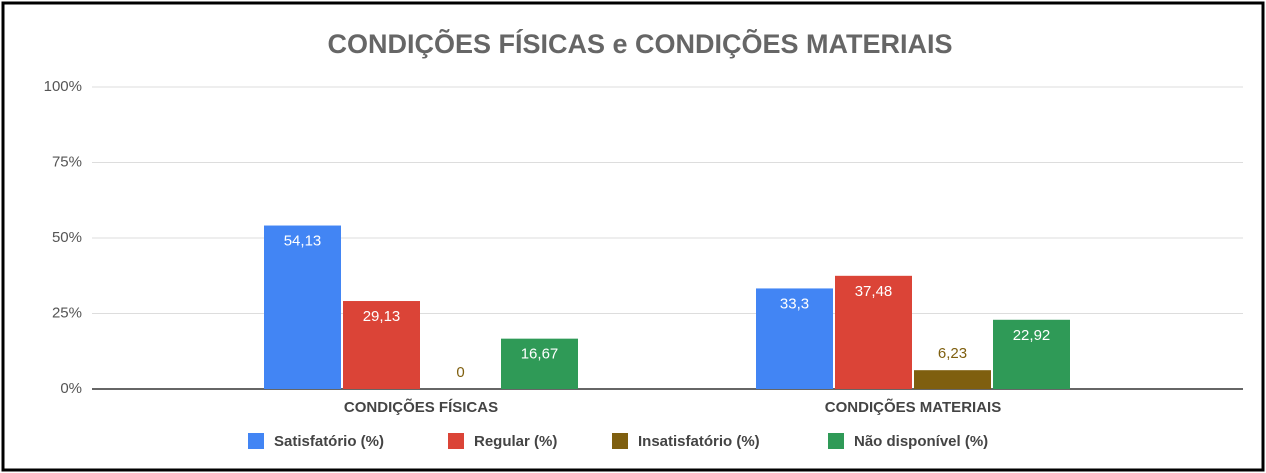 The image size is (1266, 473). What do you see at coordinates (67, 312) in the screenshot?
I see `y-tick-label: 25%` at bounding box center [67, 312].